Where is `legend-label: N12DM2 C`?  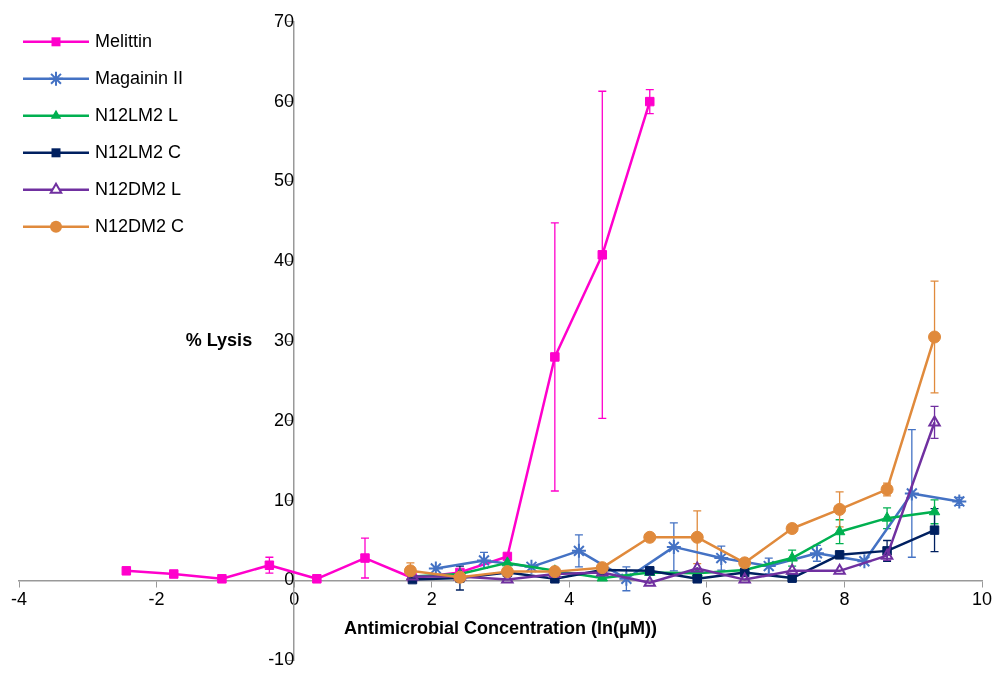 legend-label: N12DM2 C is located at coordinates (140, 225).